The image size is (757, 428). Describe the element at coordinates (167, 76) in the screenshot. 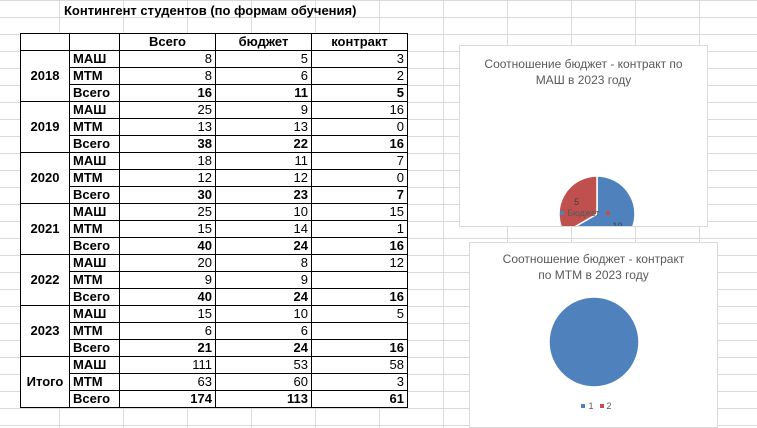

I see `total-cell: 8` at that location.